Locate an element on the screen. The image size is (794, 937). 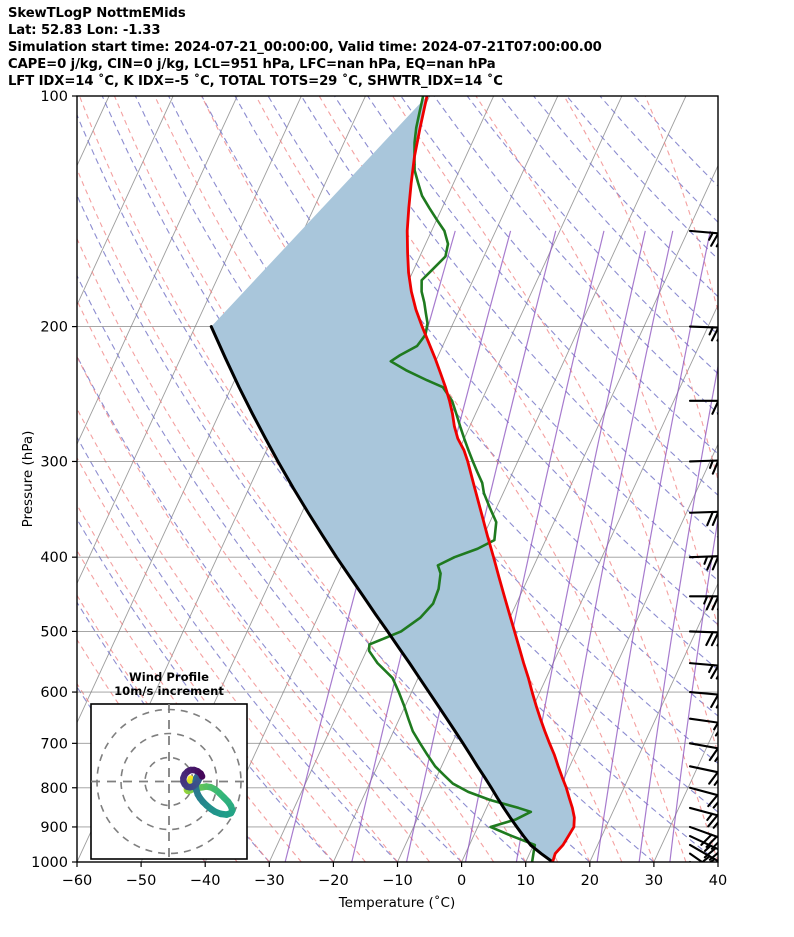
pressure-axis-ticks: 100 200 300 400 500 600 700 800 900 1000 is located at coordinates (54, 480).